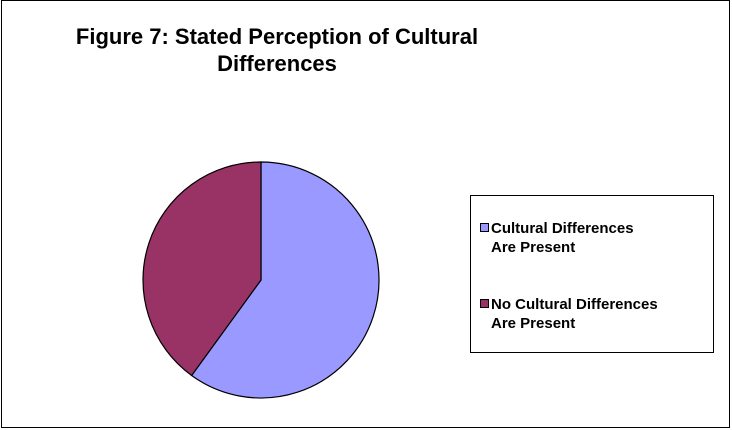 This screenshot has width=732, height=430. Describe the element at coordinates (285, 280) in the screenshot. I see `pie-slice-cultural-differences-are-present` at that location.